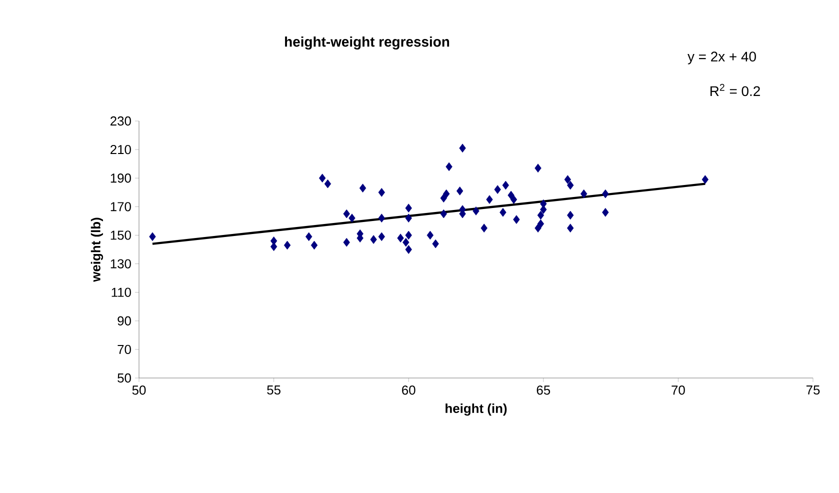 The image size is (839, 493). I want to click on y-tick-label: 150, so click(120, 235).